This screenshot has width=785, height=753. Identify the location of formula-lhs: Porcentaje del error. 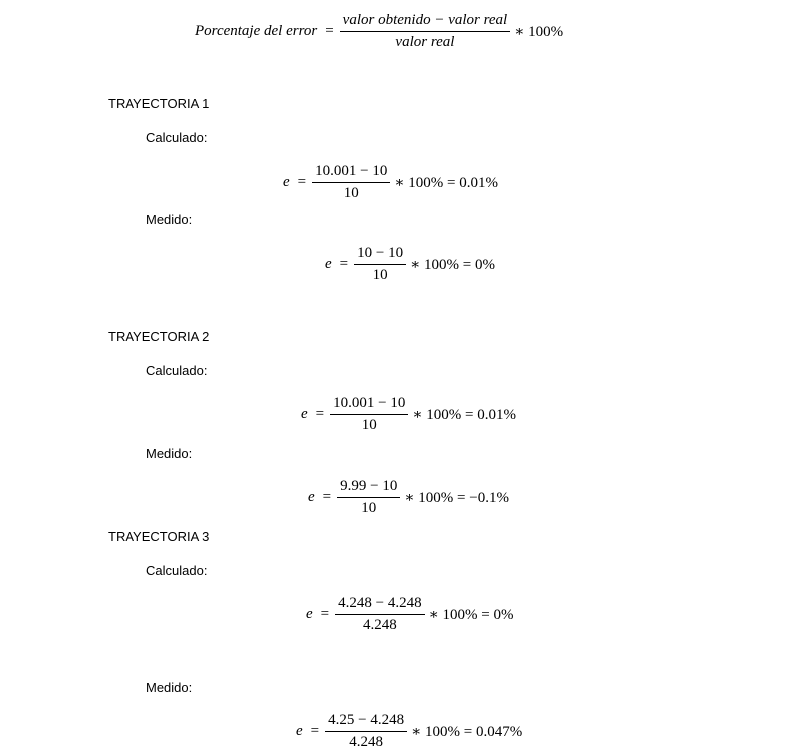
(256, 30).